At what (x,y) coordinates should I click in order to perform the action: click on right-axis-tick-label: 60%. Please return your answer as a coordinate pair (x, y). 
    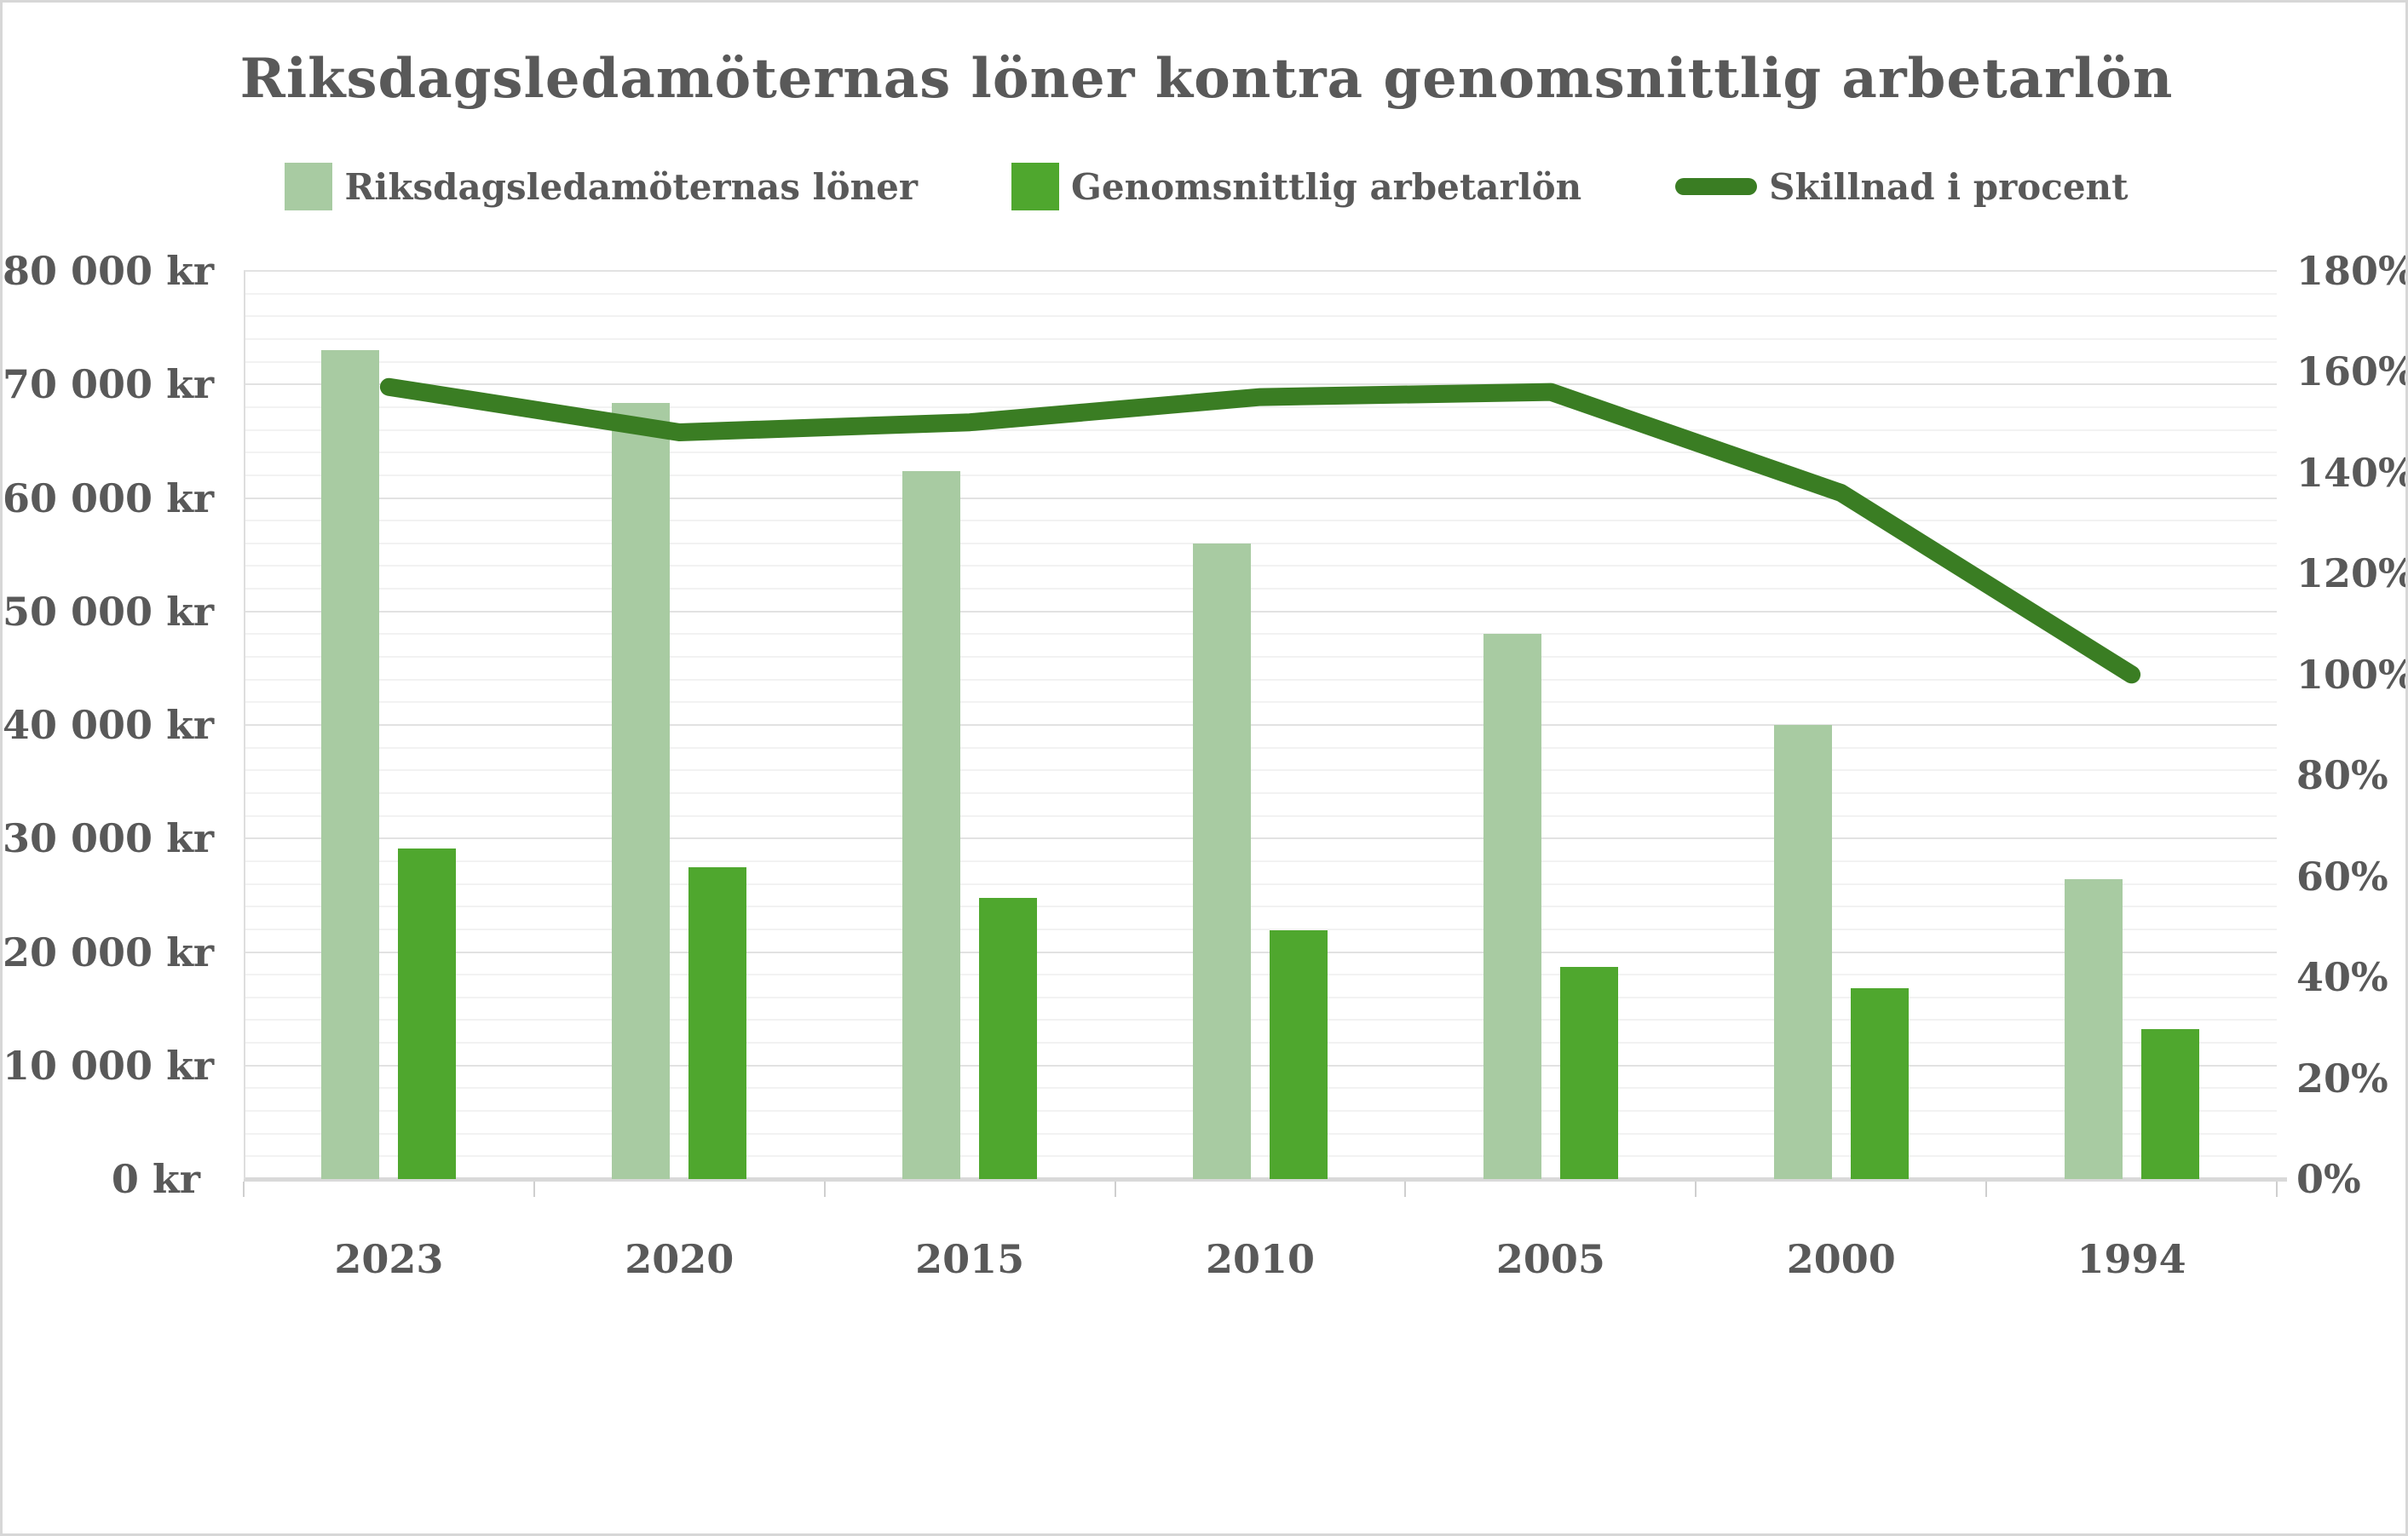
    Looking at the image, I should click on (2342, 876).